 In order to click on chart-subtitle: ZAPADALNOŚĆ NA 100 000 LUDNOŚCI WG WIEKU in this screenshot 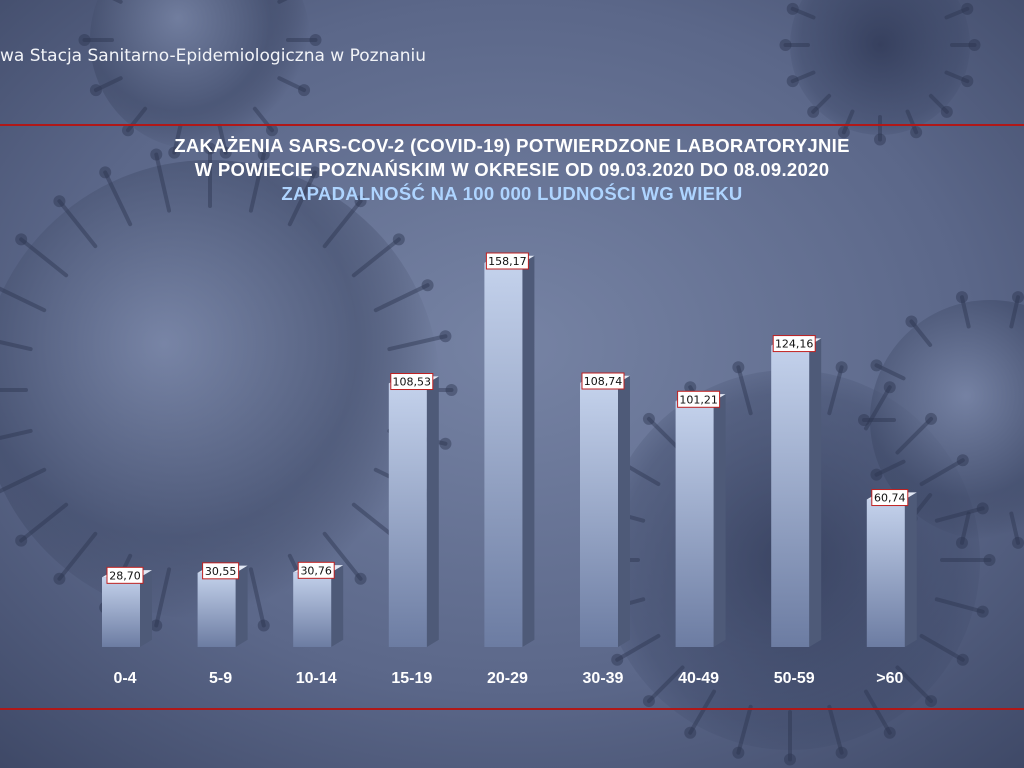, I will do `click(512, 193)`.